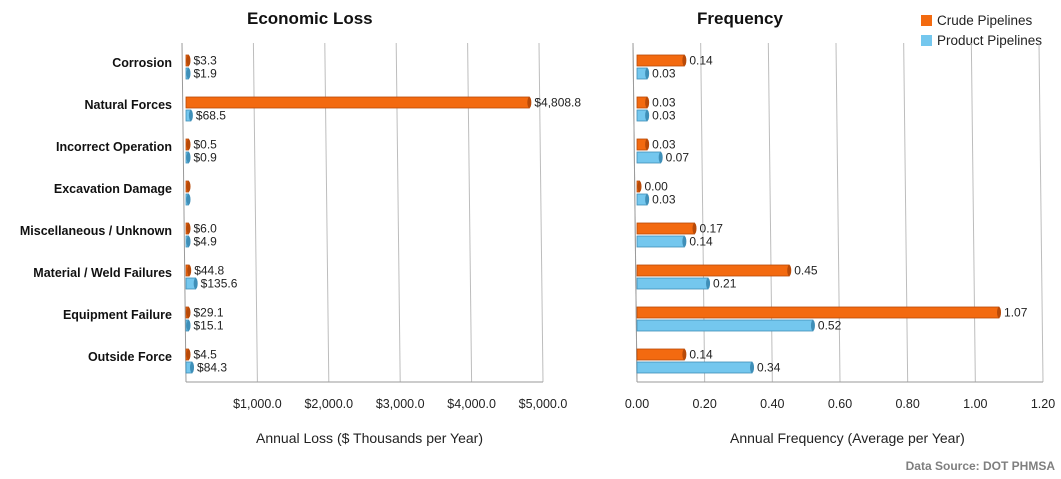 The image size is (1061, 479). What do you see at coordinates (206, 355) in the screenshot?
I see `data-label: $4.5` at bounding box center [206, 355].